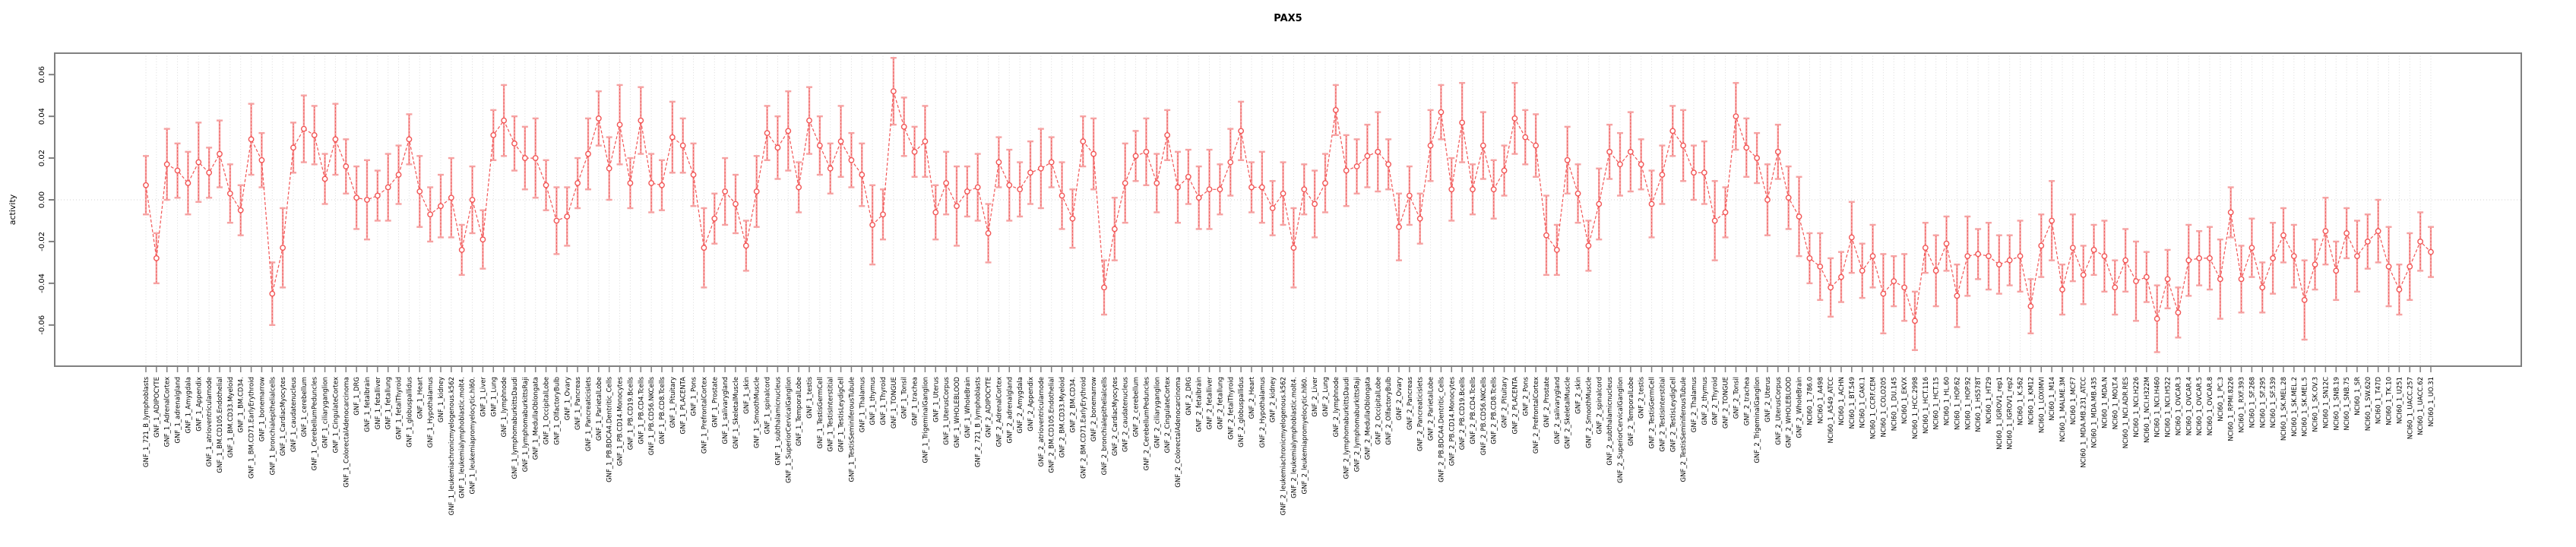 This screenshot has width=2576, height=547. Describe the element at coordinates (1326, 397) in the screenshot. I see `x-tick-label: GNF_2_Lung` at that location.